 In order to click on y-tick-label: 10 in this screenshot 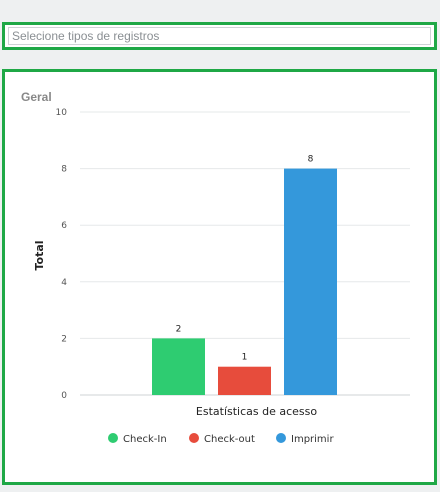, I will do `click(62, 113)`.